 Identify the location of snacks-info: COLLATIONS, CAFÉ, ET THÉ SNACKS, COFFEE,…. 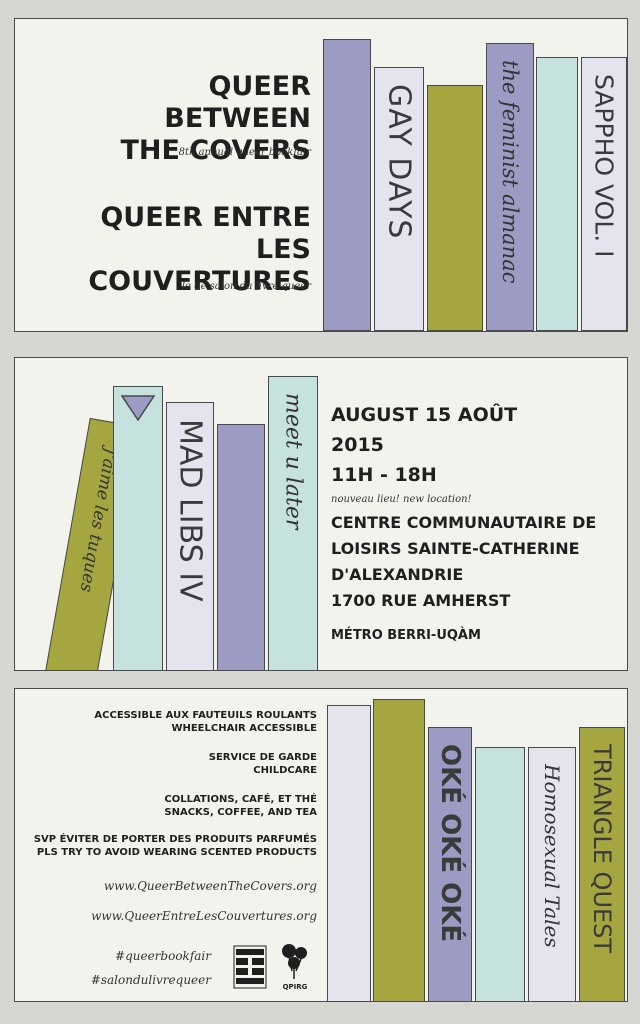
(240, 806).